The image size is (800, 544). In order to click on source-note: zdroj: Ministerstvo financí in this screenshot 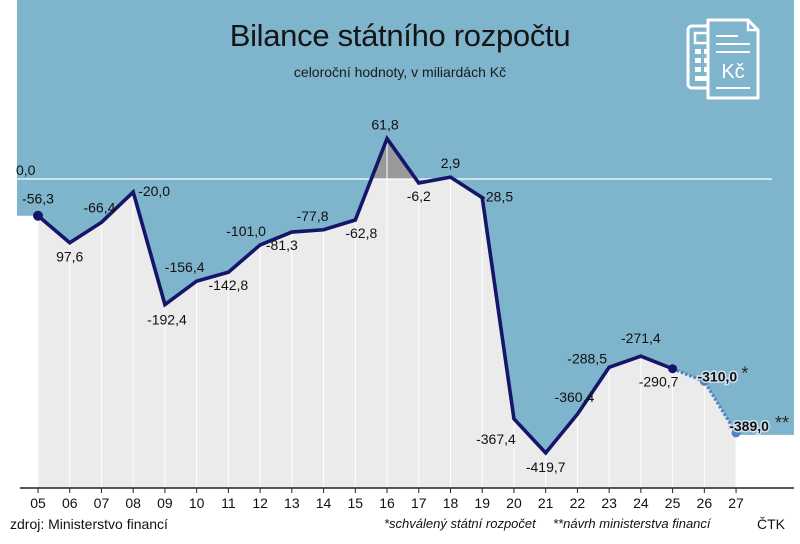, I will do `click(89, 524)`.